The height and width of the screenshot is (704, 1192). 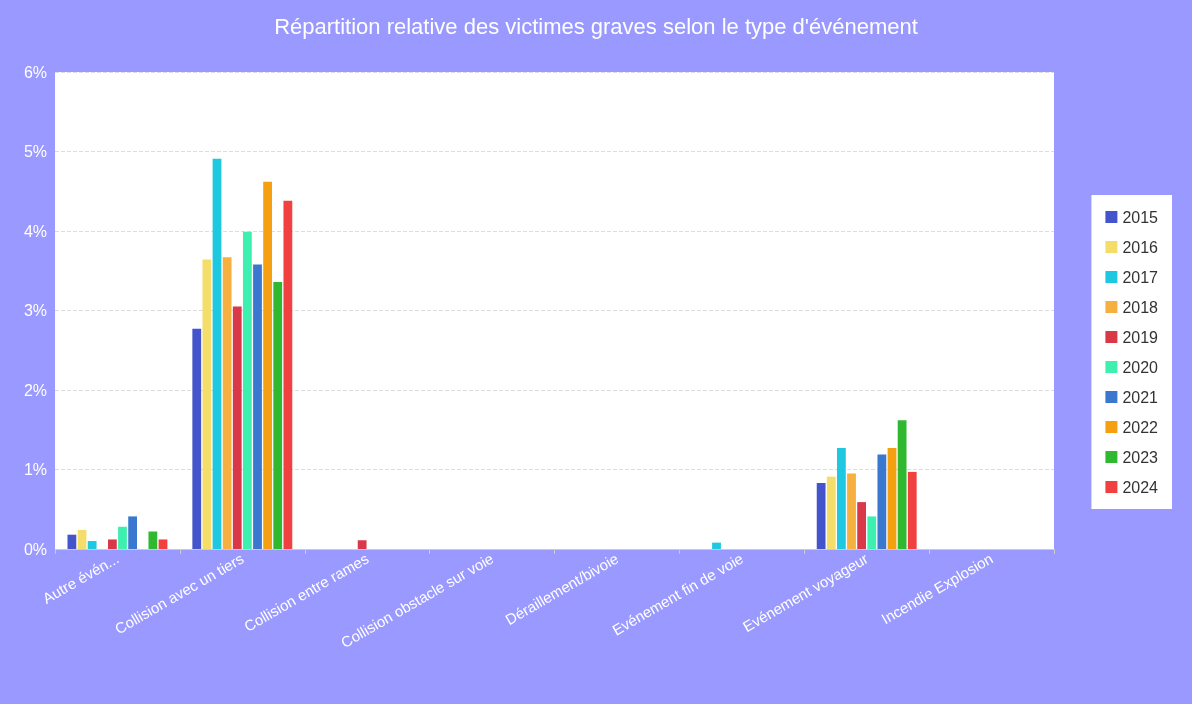 I want to click on y-tick-label: 6%, so click(x=35, y=72).